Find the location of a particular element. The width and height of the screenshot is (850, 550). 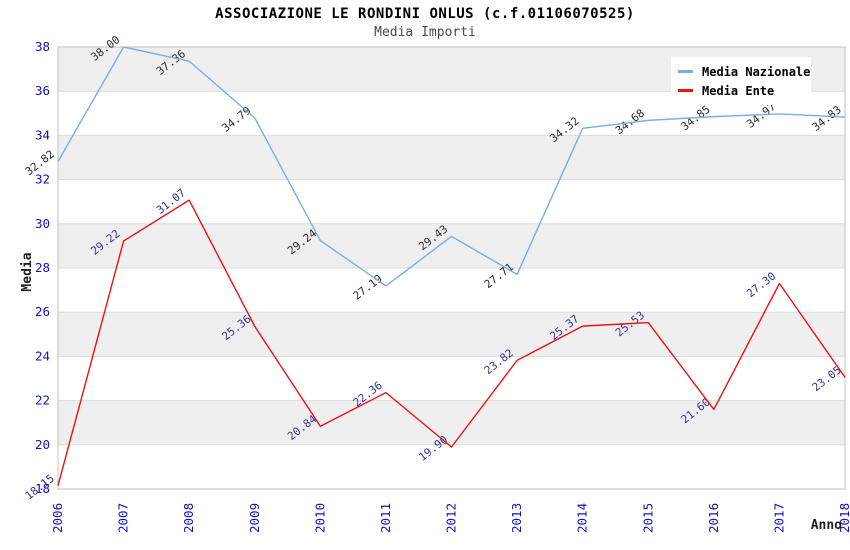

chart-subtitle: Media Importi is located at coordinates (425, 32).